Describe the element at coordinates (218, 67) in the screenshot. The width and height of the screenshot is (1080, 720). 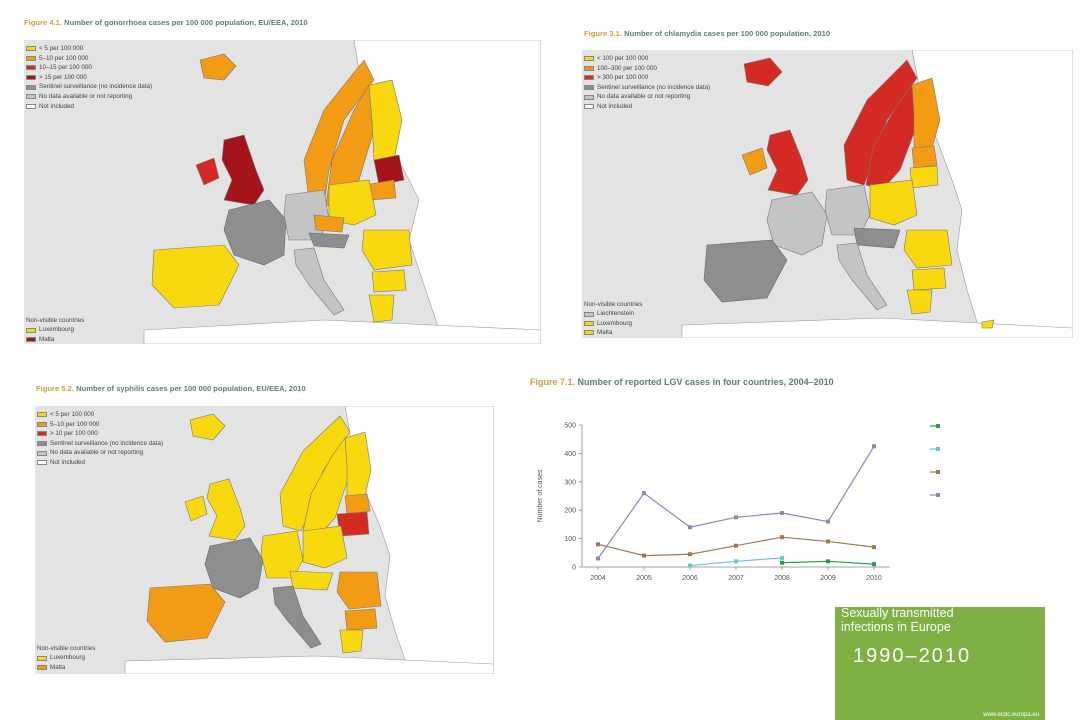
I see `iceland` at that location.